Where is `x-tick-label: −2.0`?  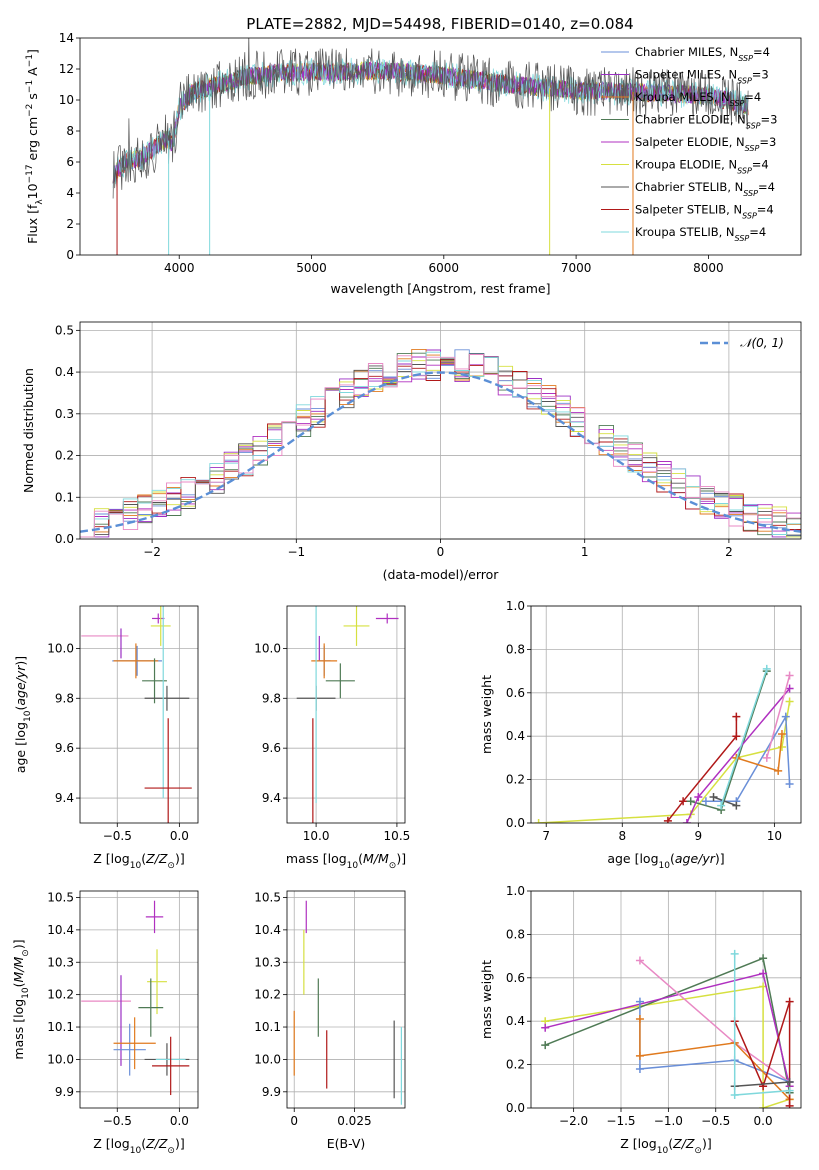 x-tick-label: −2.0 is located at coordinates (573, 1121).